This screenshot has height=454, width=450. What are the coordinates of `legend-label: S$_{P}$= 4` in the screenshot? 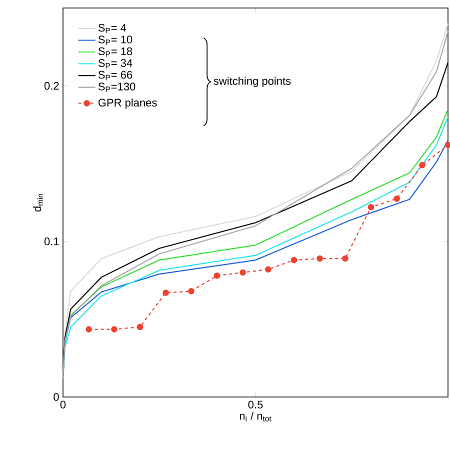 It's located at (112, 29).